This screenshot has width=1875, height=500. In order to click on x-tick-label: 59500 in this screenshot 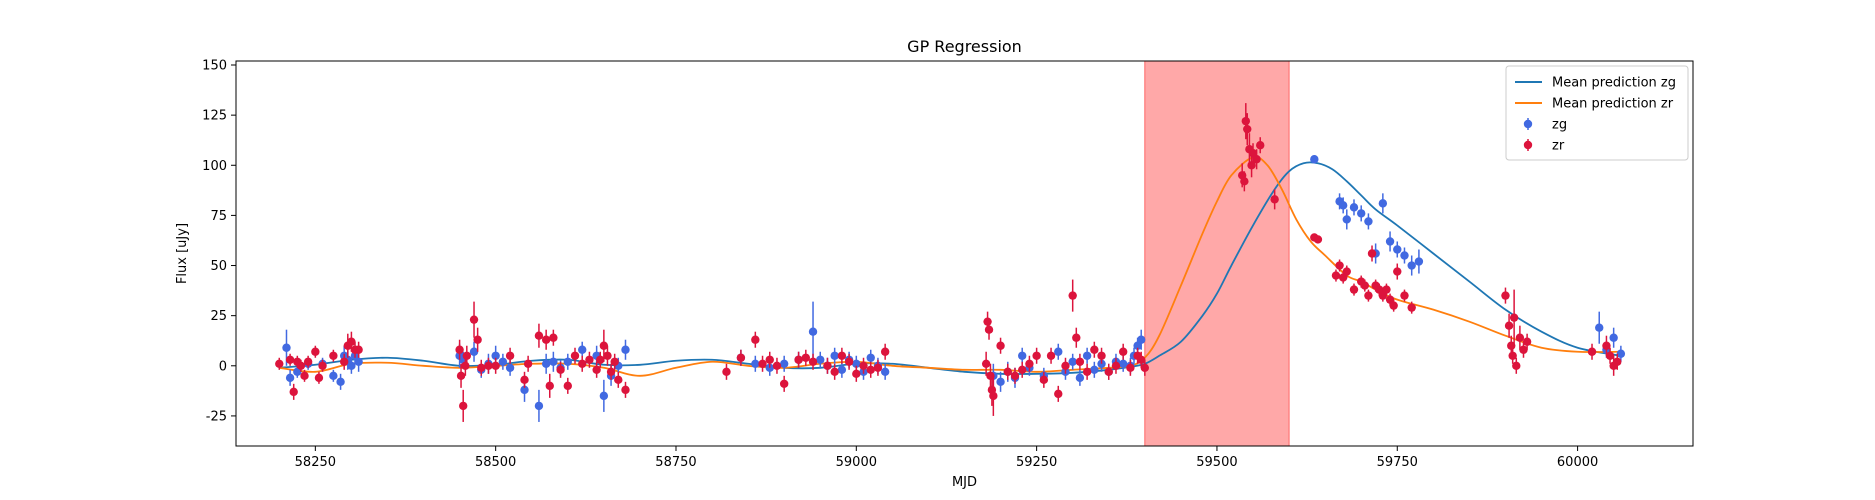, I will do `click(1216, 462)`.